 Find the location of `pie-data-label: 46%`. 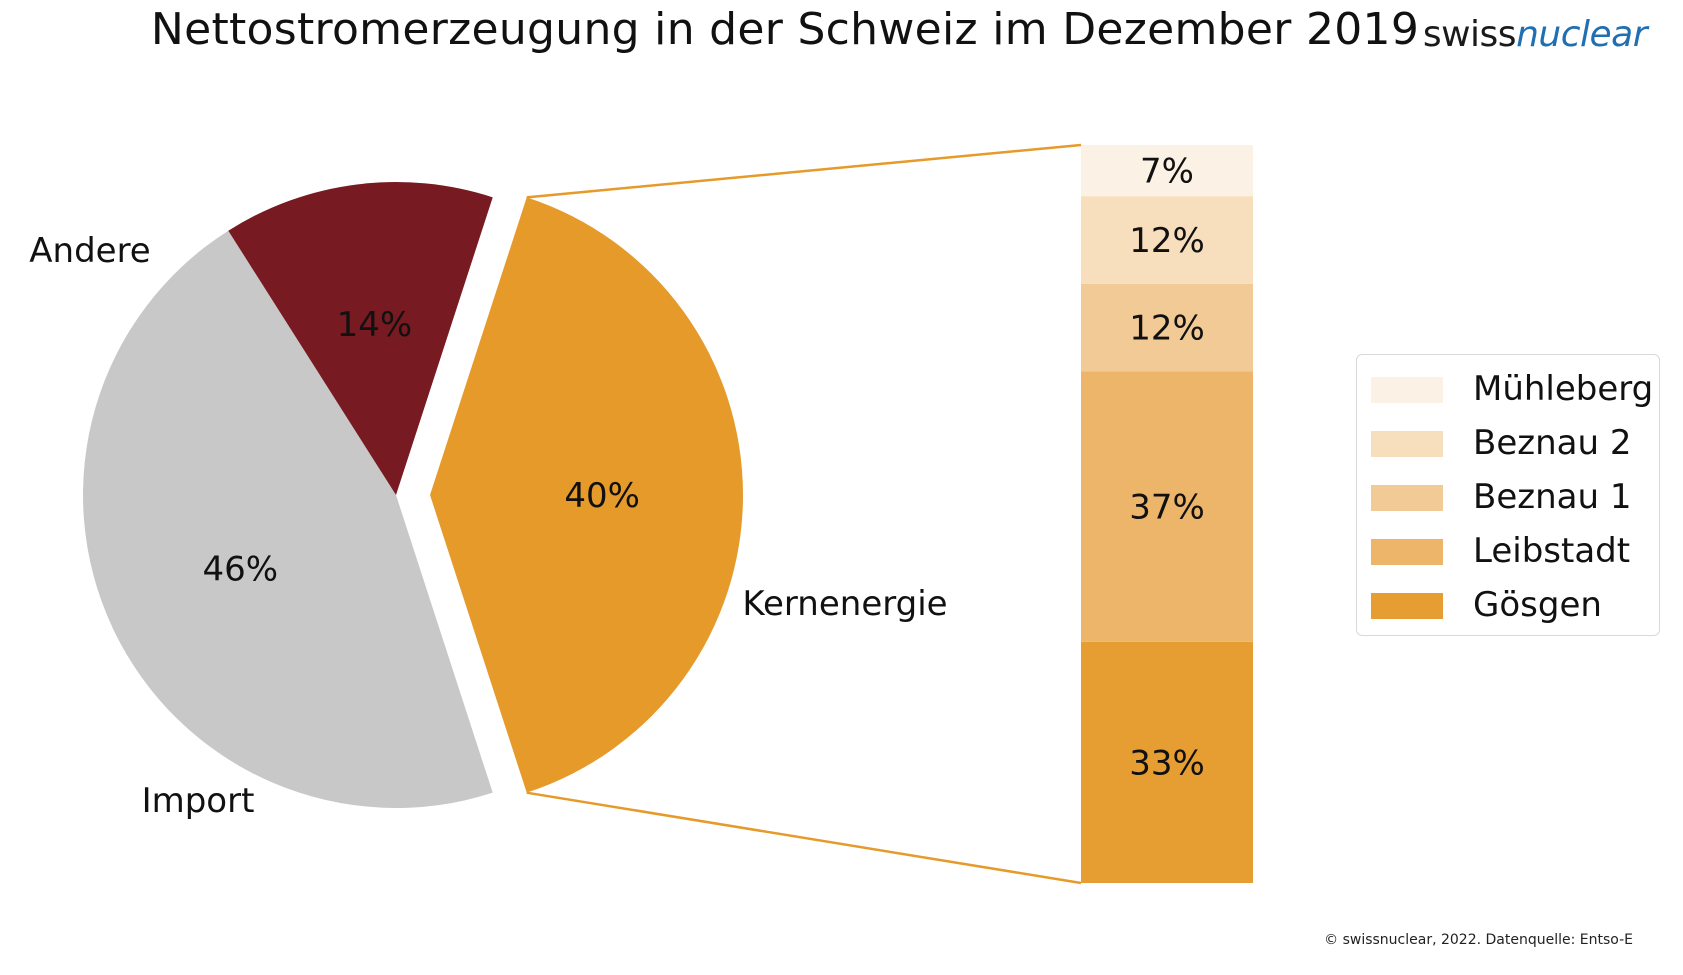

pie-data-label: 46% is located at coordinates (240, 569).